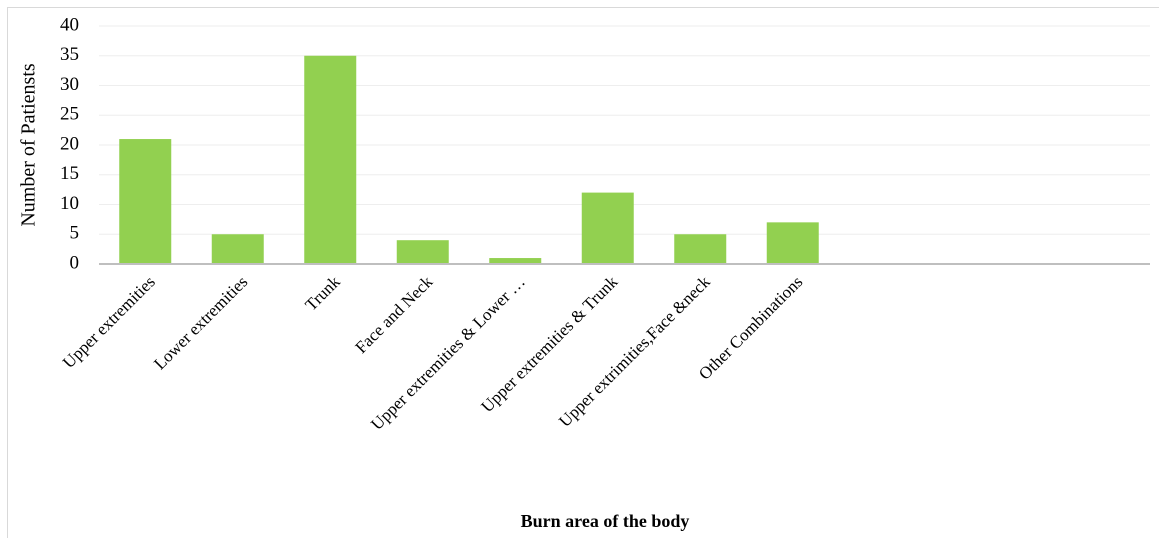 This screenshot has height=538, width=1159. What do you see at coordinates (109, 322) in the screenshot?
I see `x-tick-label: Upper extremities` at bounding box center [109, 322].